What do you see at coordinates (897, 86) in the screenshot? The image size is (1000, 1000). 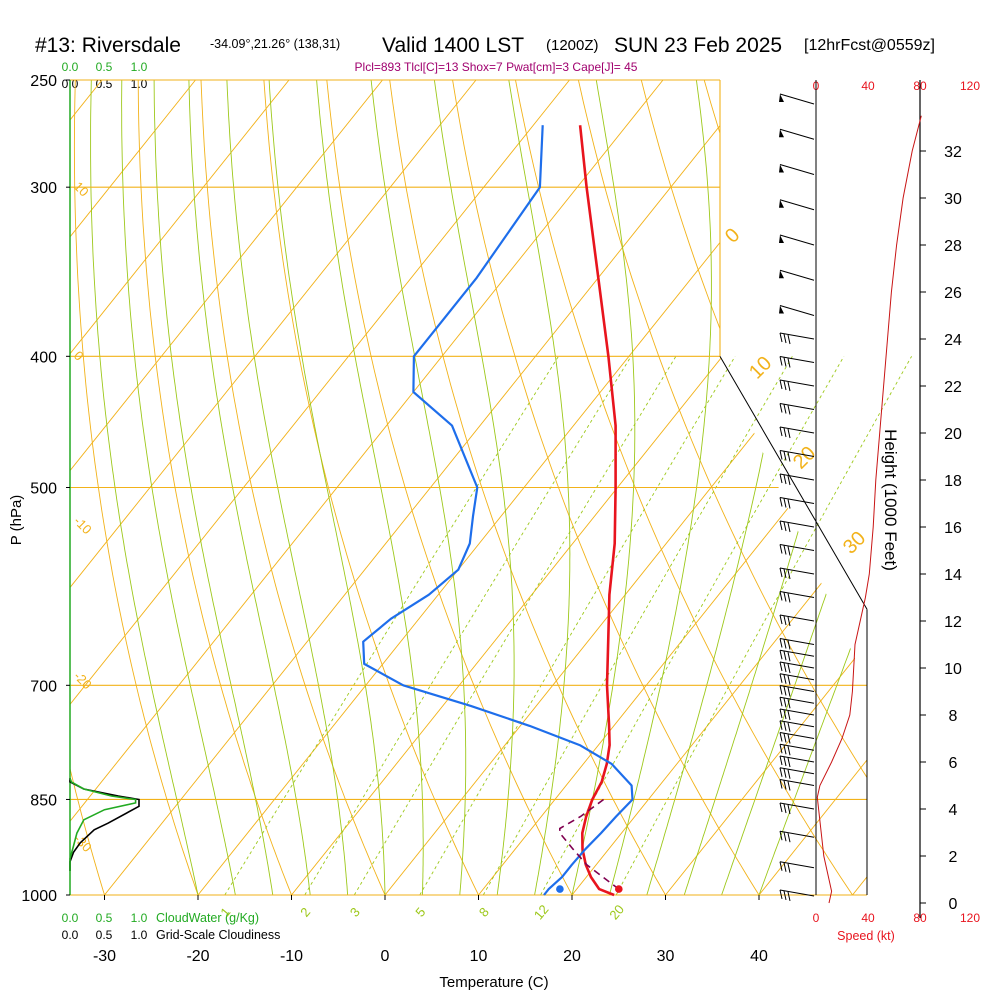 I see `speed-scale-top: 0 40 80 120` at bounding box center [897, 86].